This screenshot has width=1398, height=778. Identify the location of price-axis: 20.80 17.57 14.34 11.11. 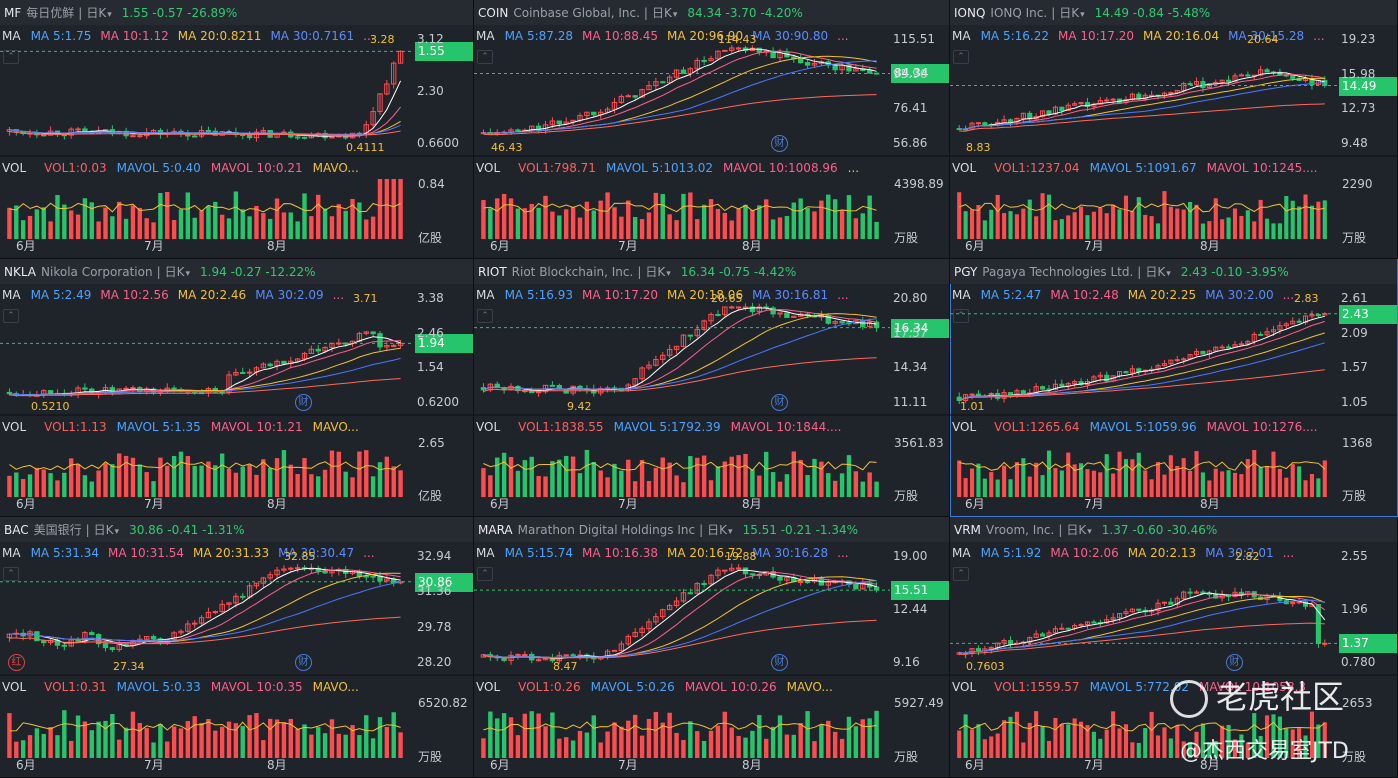
(919, 387).